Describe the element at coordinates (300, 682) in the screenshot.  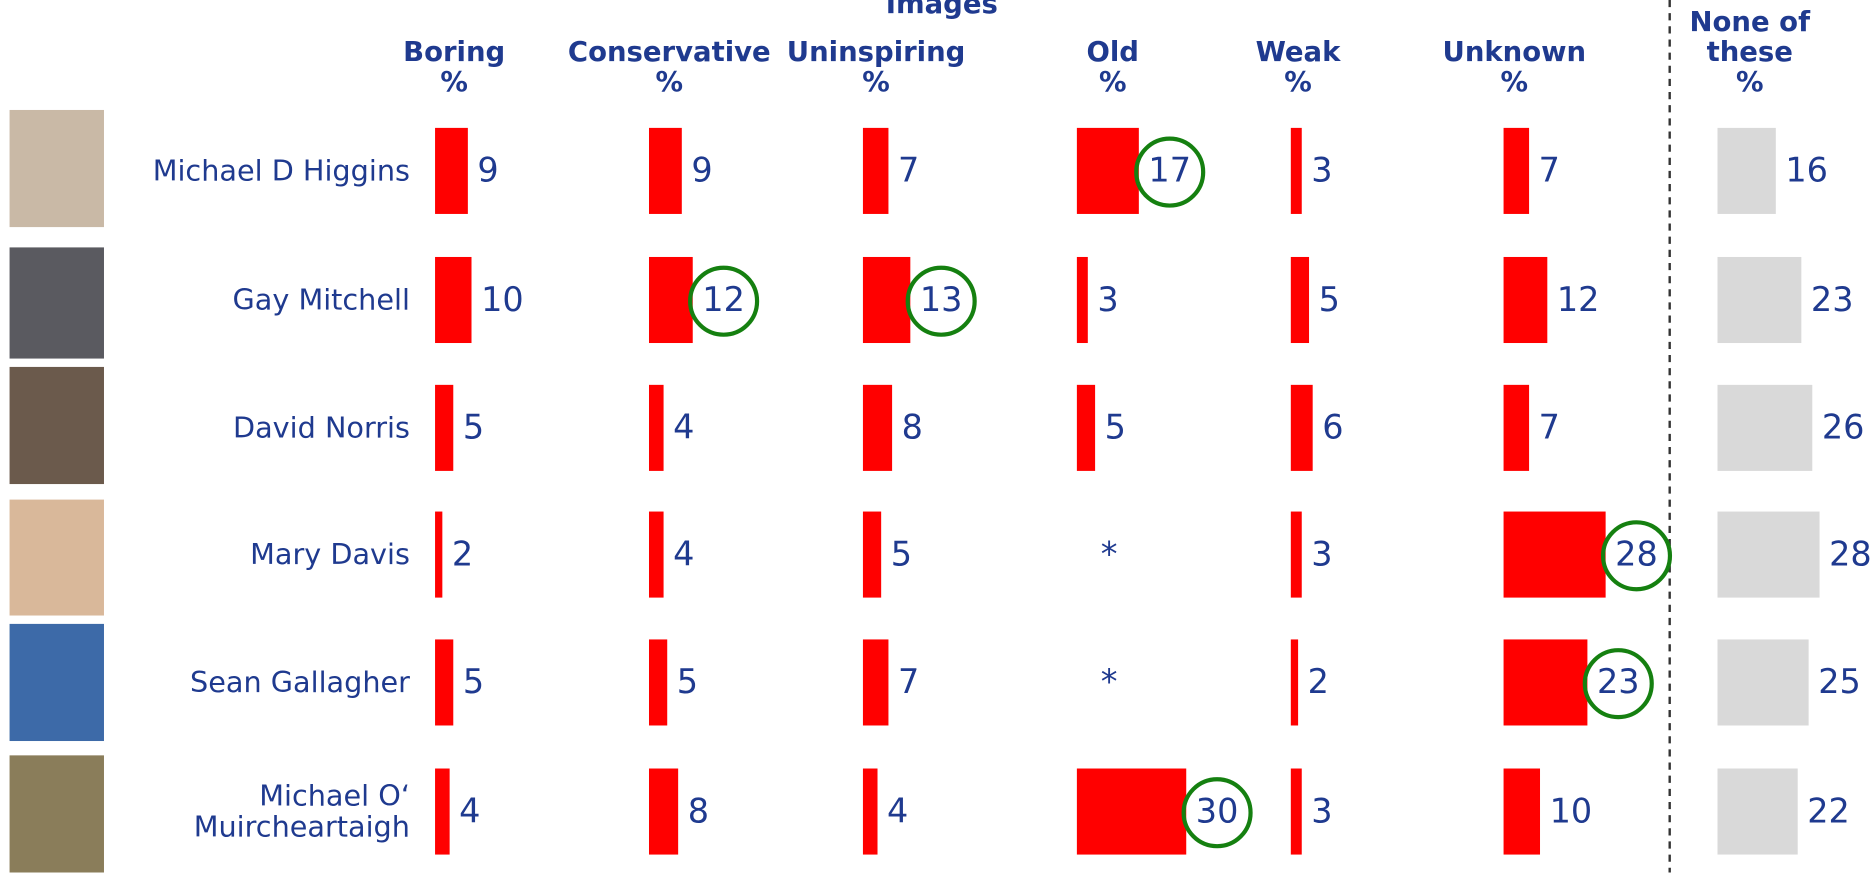
I see `row-label: Sean Gallagher` at that location.